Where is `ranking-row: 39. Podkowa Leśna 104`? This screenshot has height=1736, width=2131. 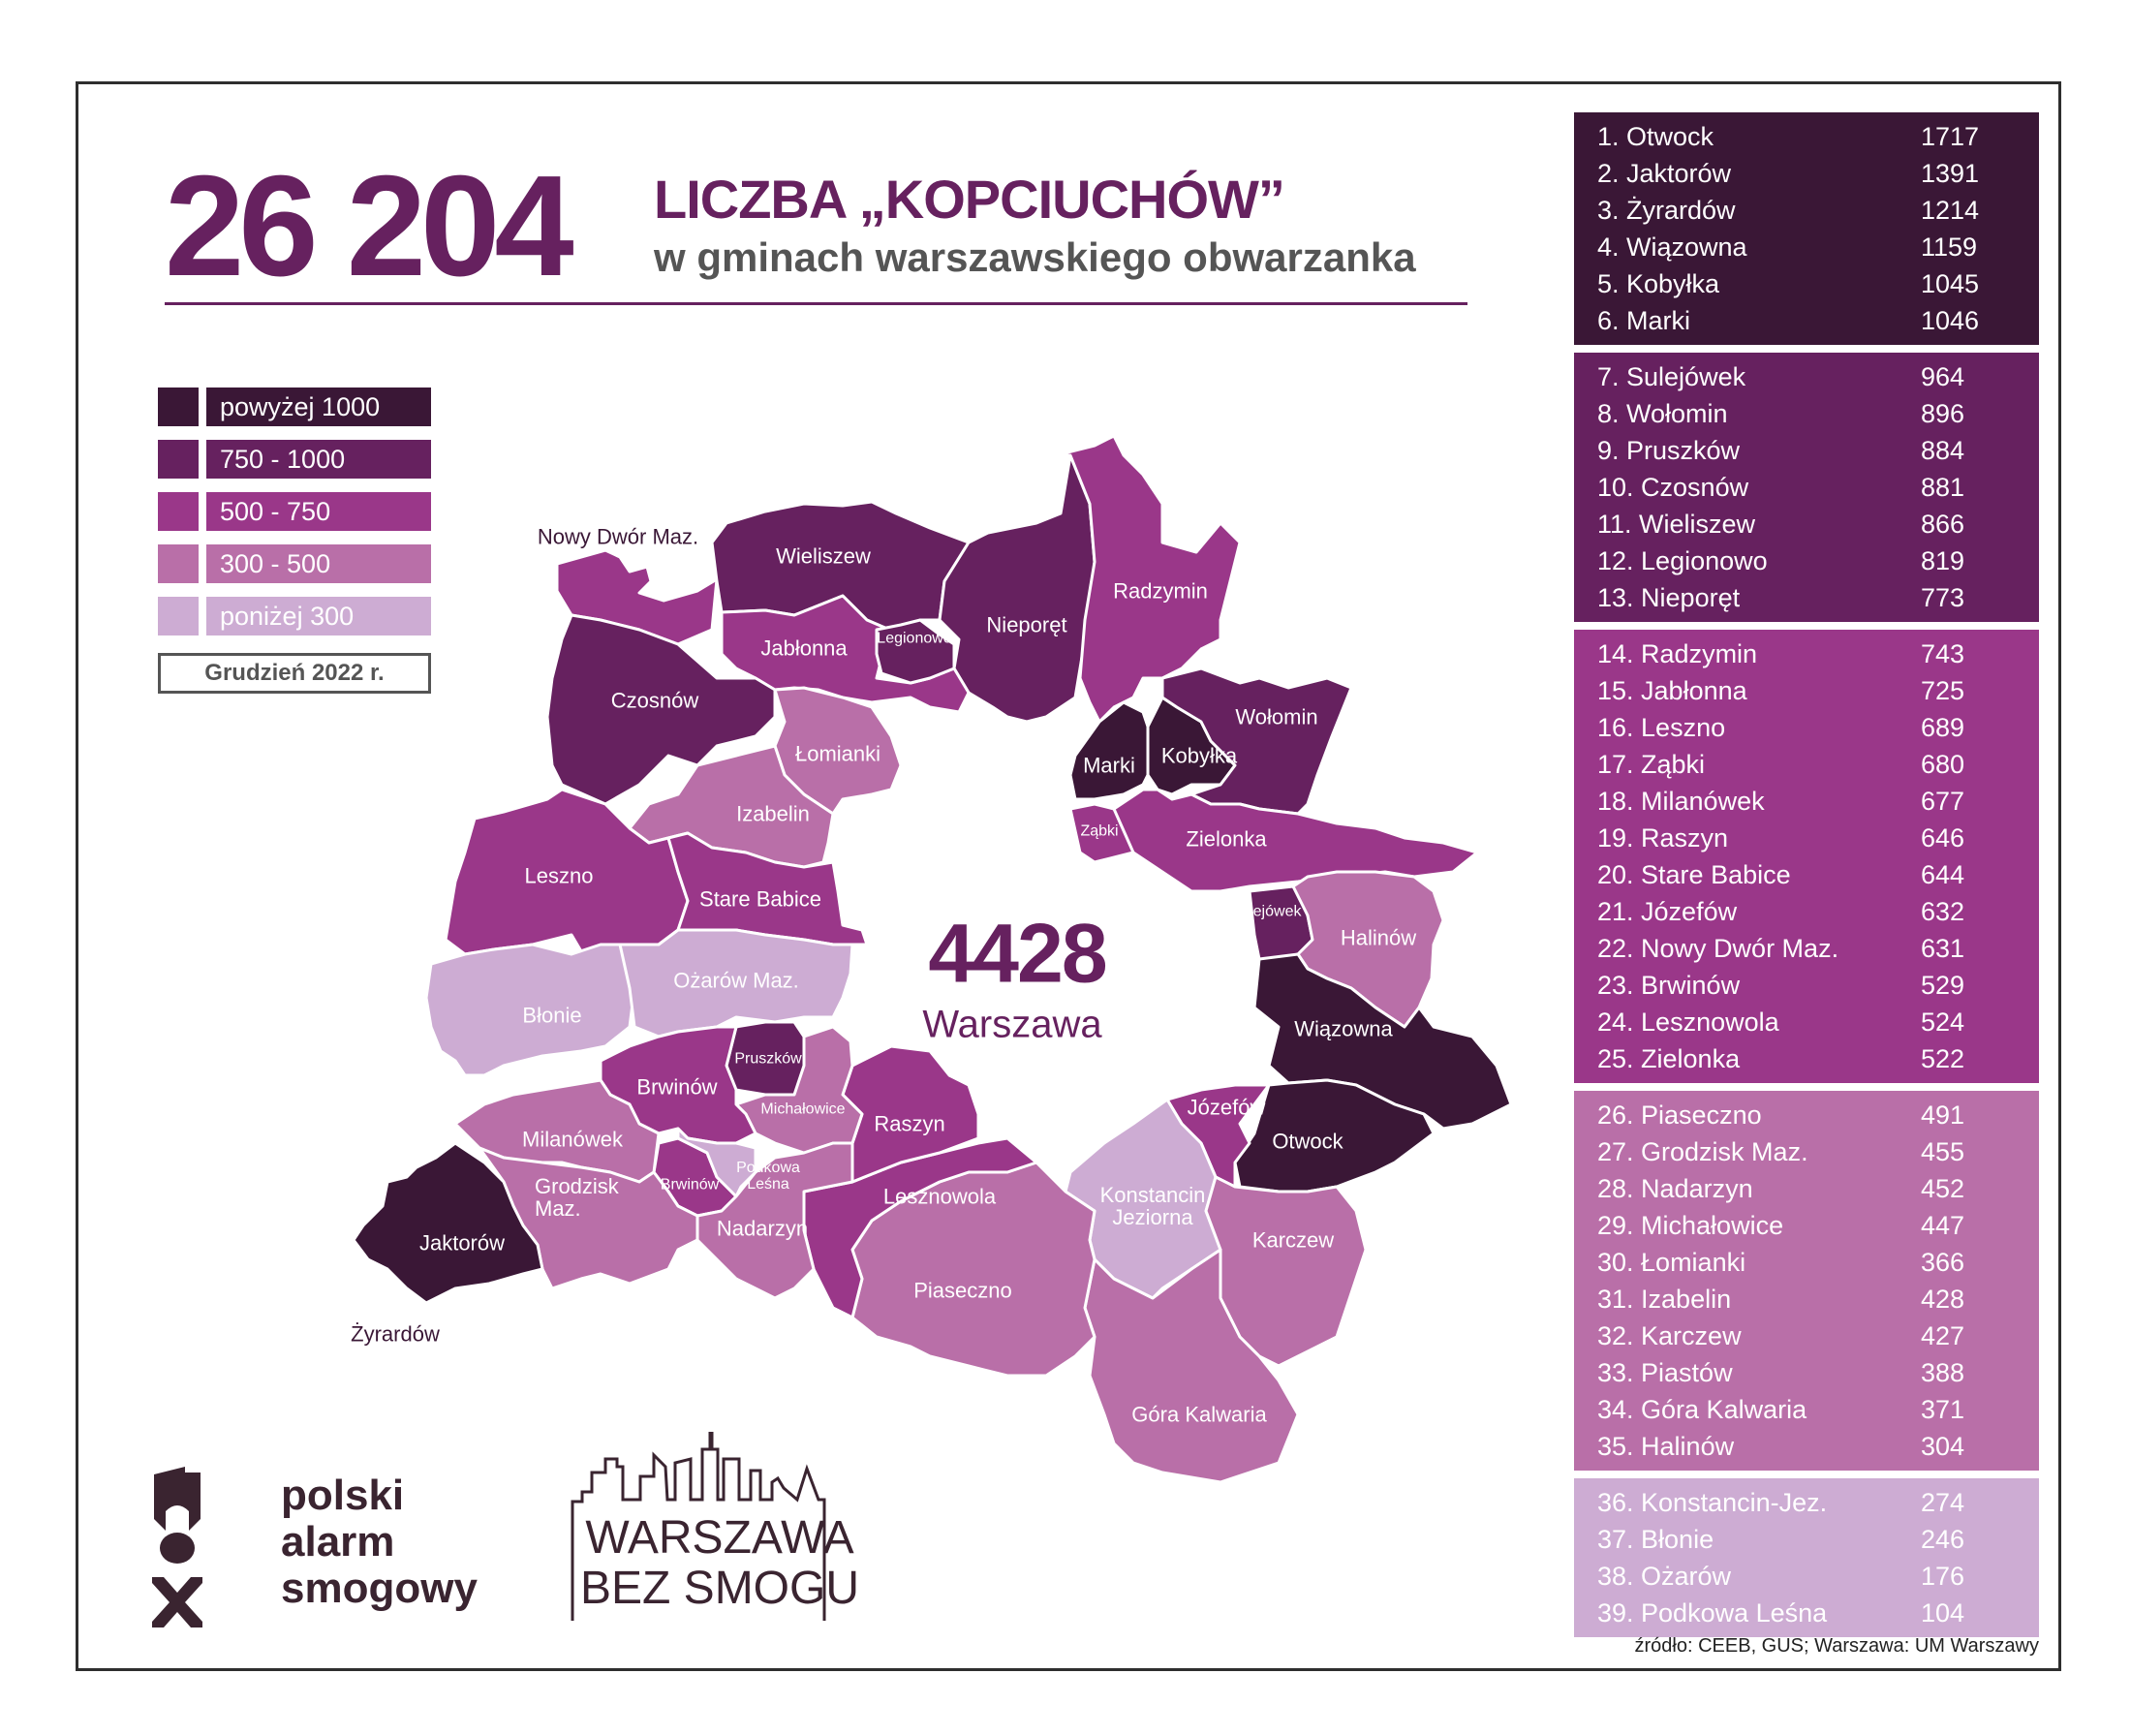
ranking-row: 39. Podkowa Leśna 104 is located at coordinates (1806, 1613).